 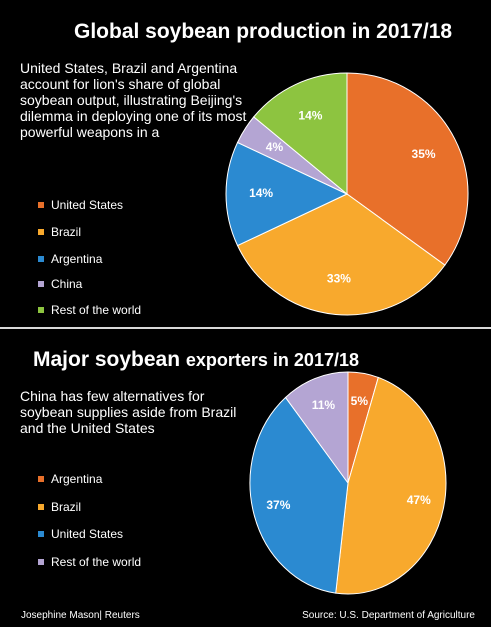 I want to click on data-label-brazil: 47%, so click(x=419, y=500).